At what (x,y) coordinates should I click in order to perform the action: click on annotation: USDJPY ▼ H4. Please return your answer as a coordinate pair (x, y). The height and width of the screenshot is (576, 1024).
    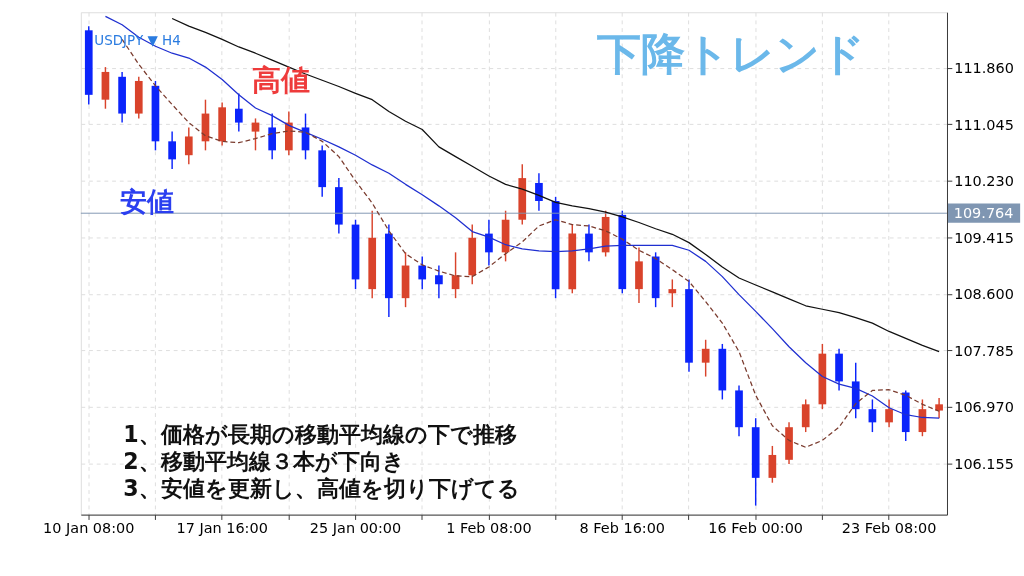
    Looking at the image, I should click on (137, 39).